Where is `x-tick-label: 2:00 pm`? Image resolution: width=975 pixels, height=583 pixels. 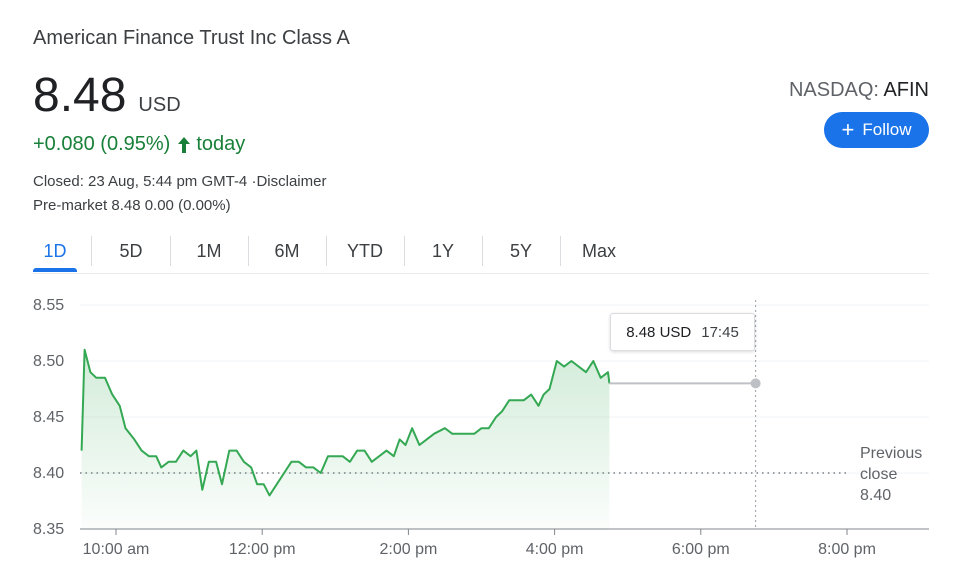 x-tick-label: 2:00 pm is located at coordinates (408, 549).